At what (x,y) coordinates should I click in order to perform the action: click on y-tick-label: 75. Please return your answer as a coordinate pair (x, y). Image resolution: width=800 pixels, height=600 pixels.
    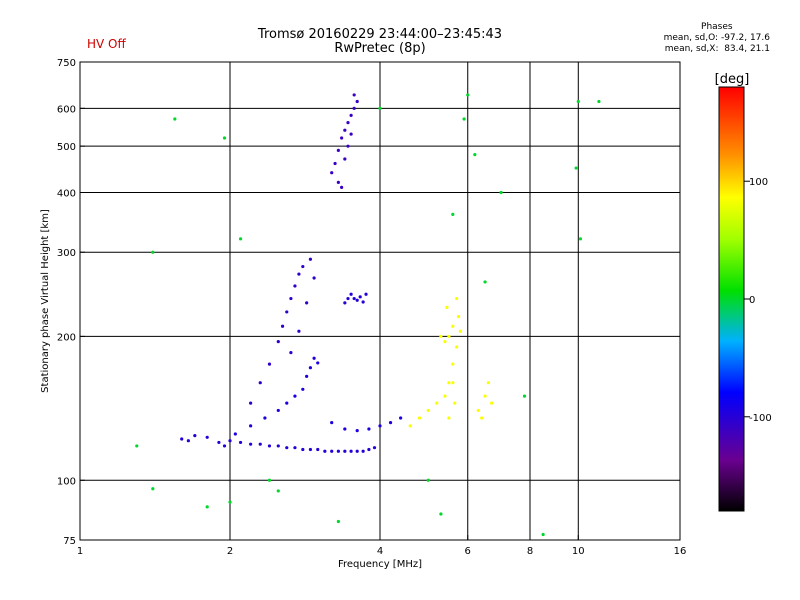
    Looking at the image, I should click on (69, 541).